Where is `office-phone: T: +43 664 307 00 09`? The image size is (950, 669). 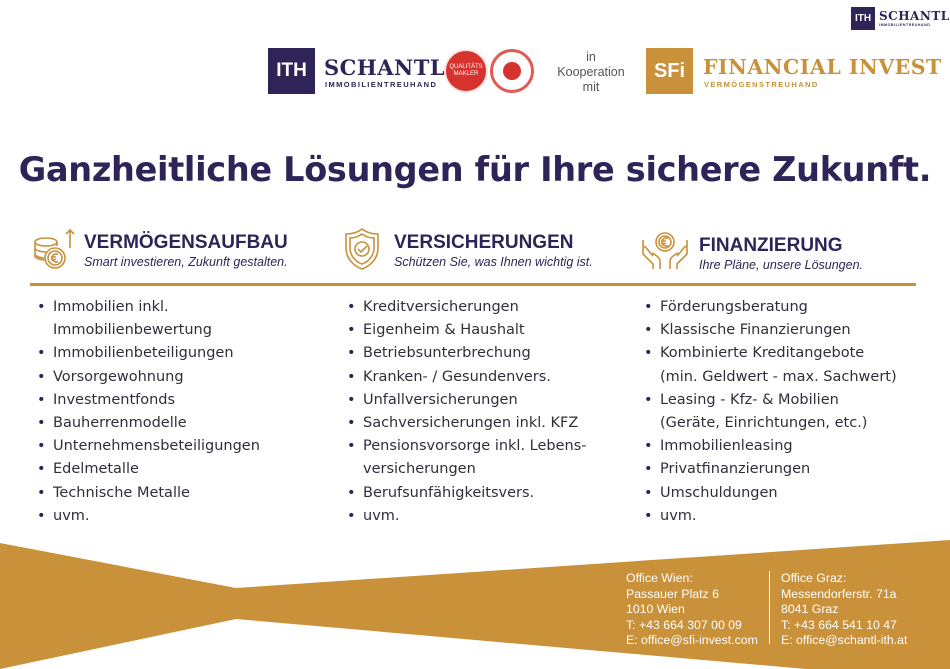
office-phone: T: +43 664 307 00 09 is located at coordinates (684, 624).